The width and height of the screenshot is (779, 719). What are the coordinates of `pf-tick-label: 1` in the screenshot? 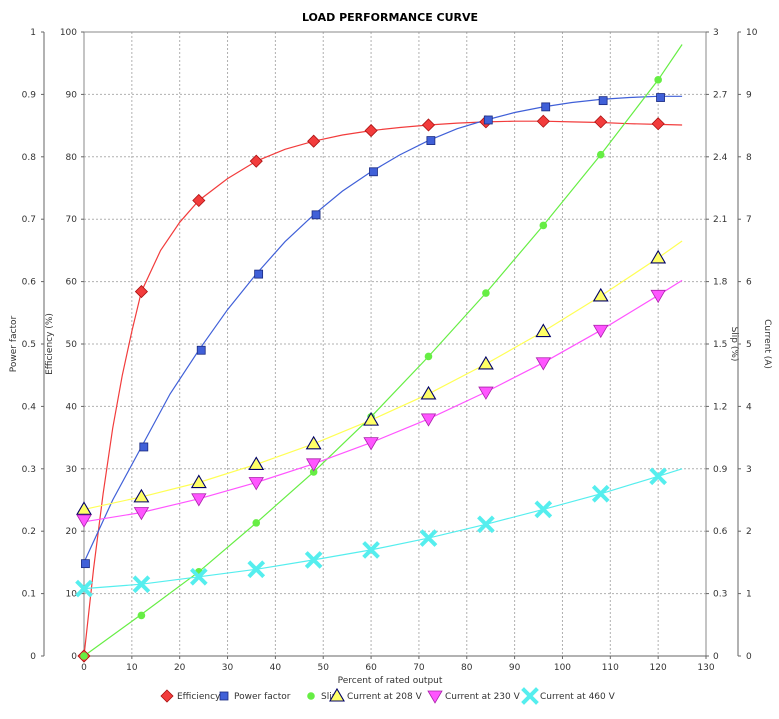 It's located at (33, 33).